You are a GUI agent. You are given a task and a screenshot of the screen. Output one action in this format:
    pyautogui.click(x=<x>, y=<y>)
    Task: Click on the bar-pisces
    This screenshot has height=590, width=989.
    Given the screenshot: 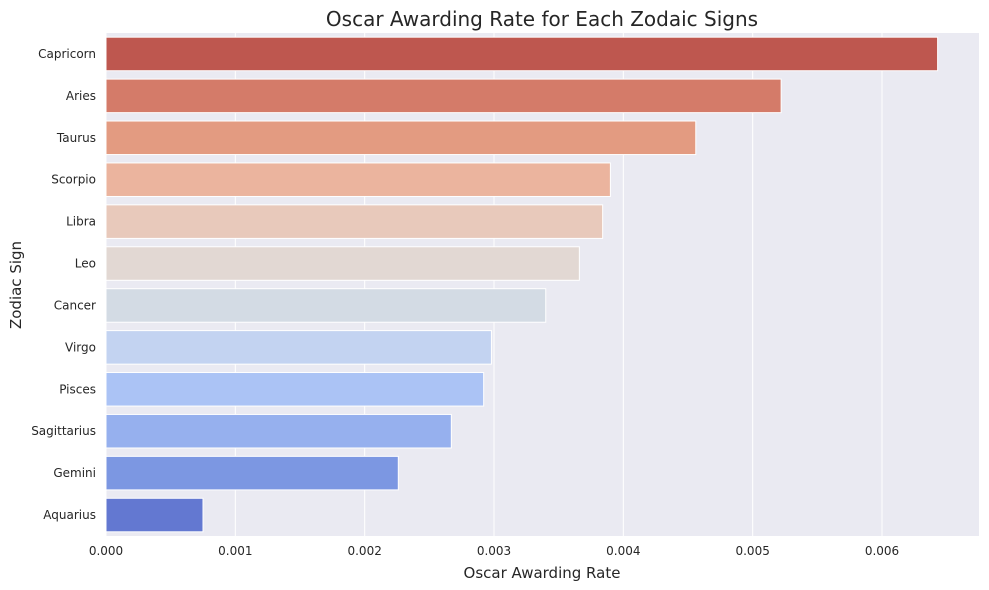 What is the action you would take?
    pyautogui.click(x=295, y=389)
    